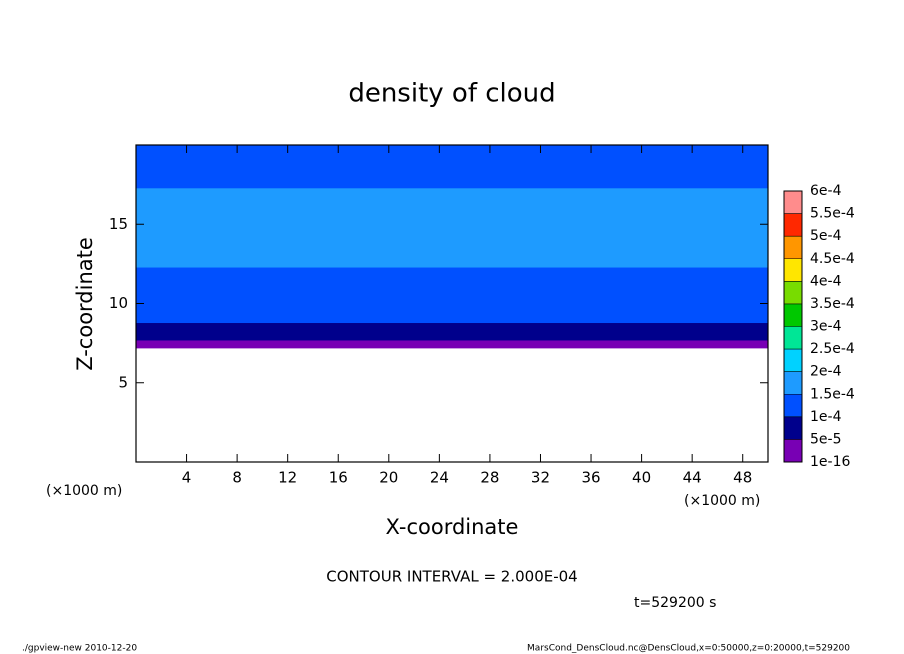 The height and width of the screenshot is (654, 904). What do you see at coordinates (489, 478) in the screenshot?
I see `x-tick-label: 28` at bounding box center [489, 478].